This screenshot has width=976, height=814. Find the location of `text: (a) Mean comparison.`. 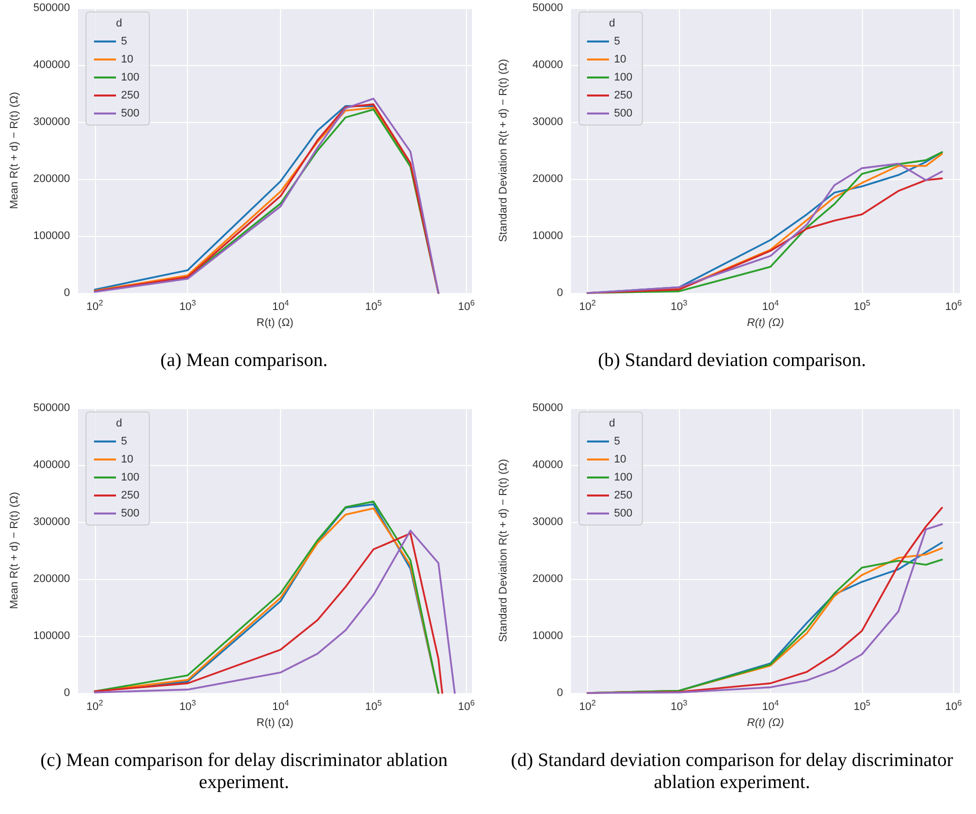

text: (a) Mean comparison. is located at coordinates (244, 361).